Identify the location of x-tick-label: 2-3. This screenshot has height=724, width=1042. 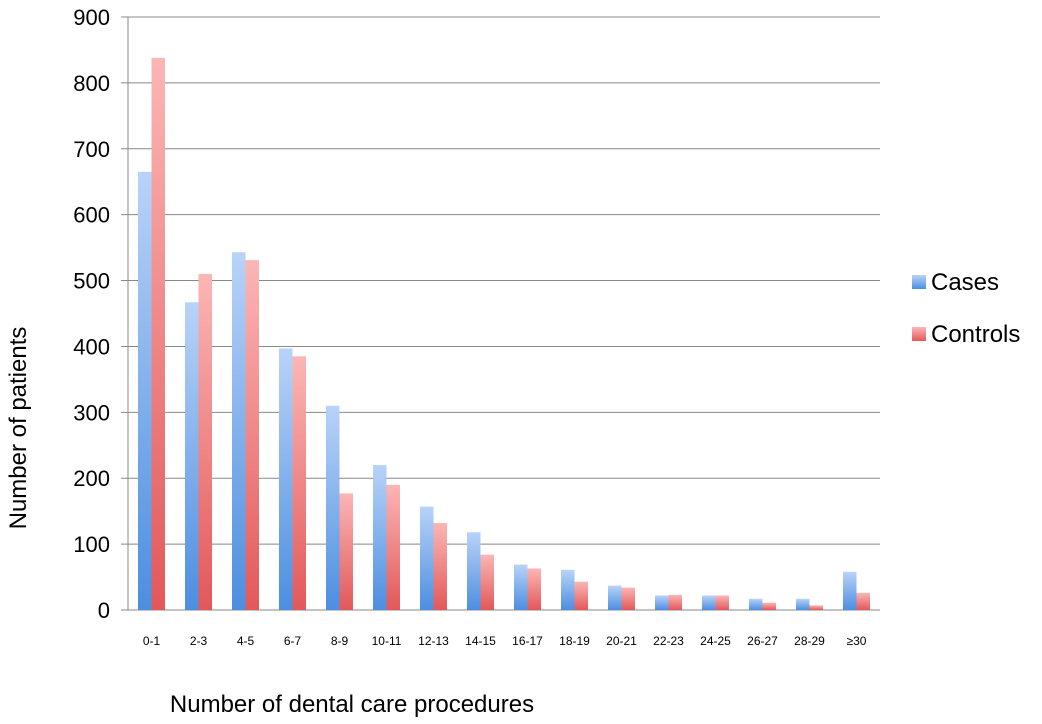
(199, 641).